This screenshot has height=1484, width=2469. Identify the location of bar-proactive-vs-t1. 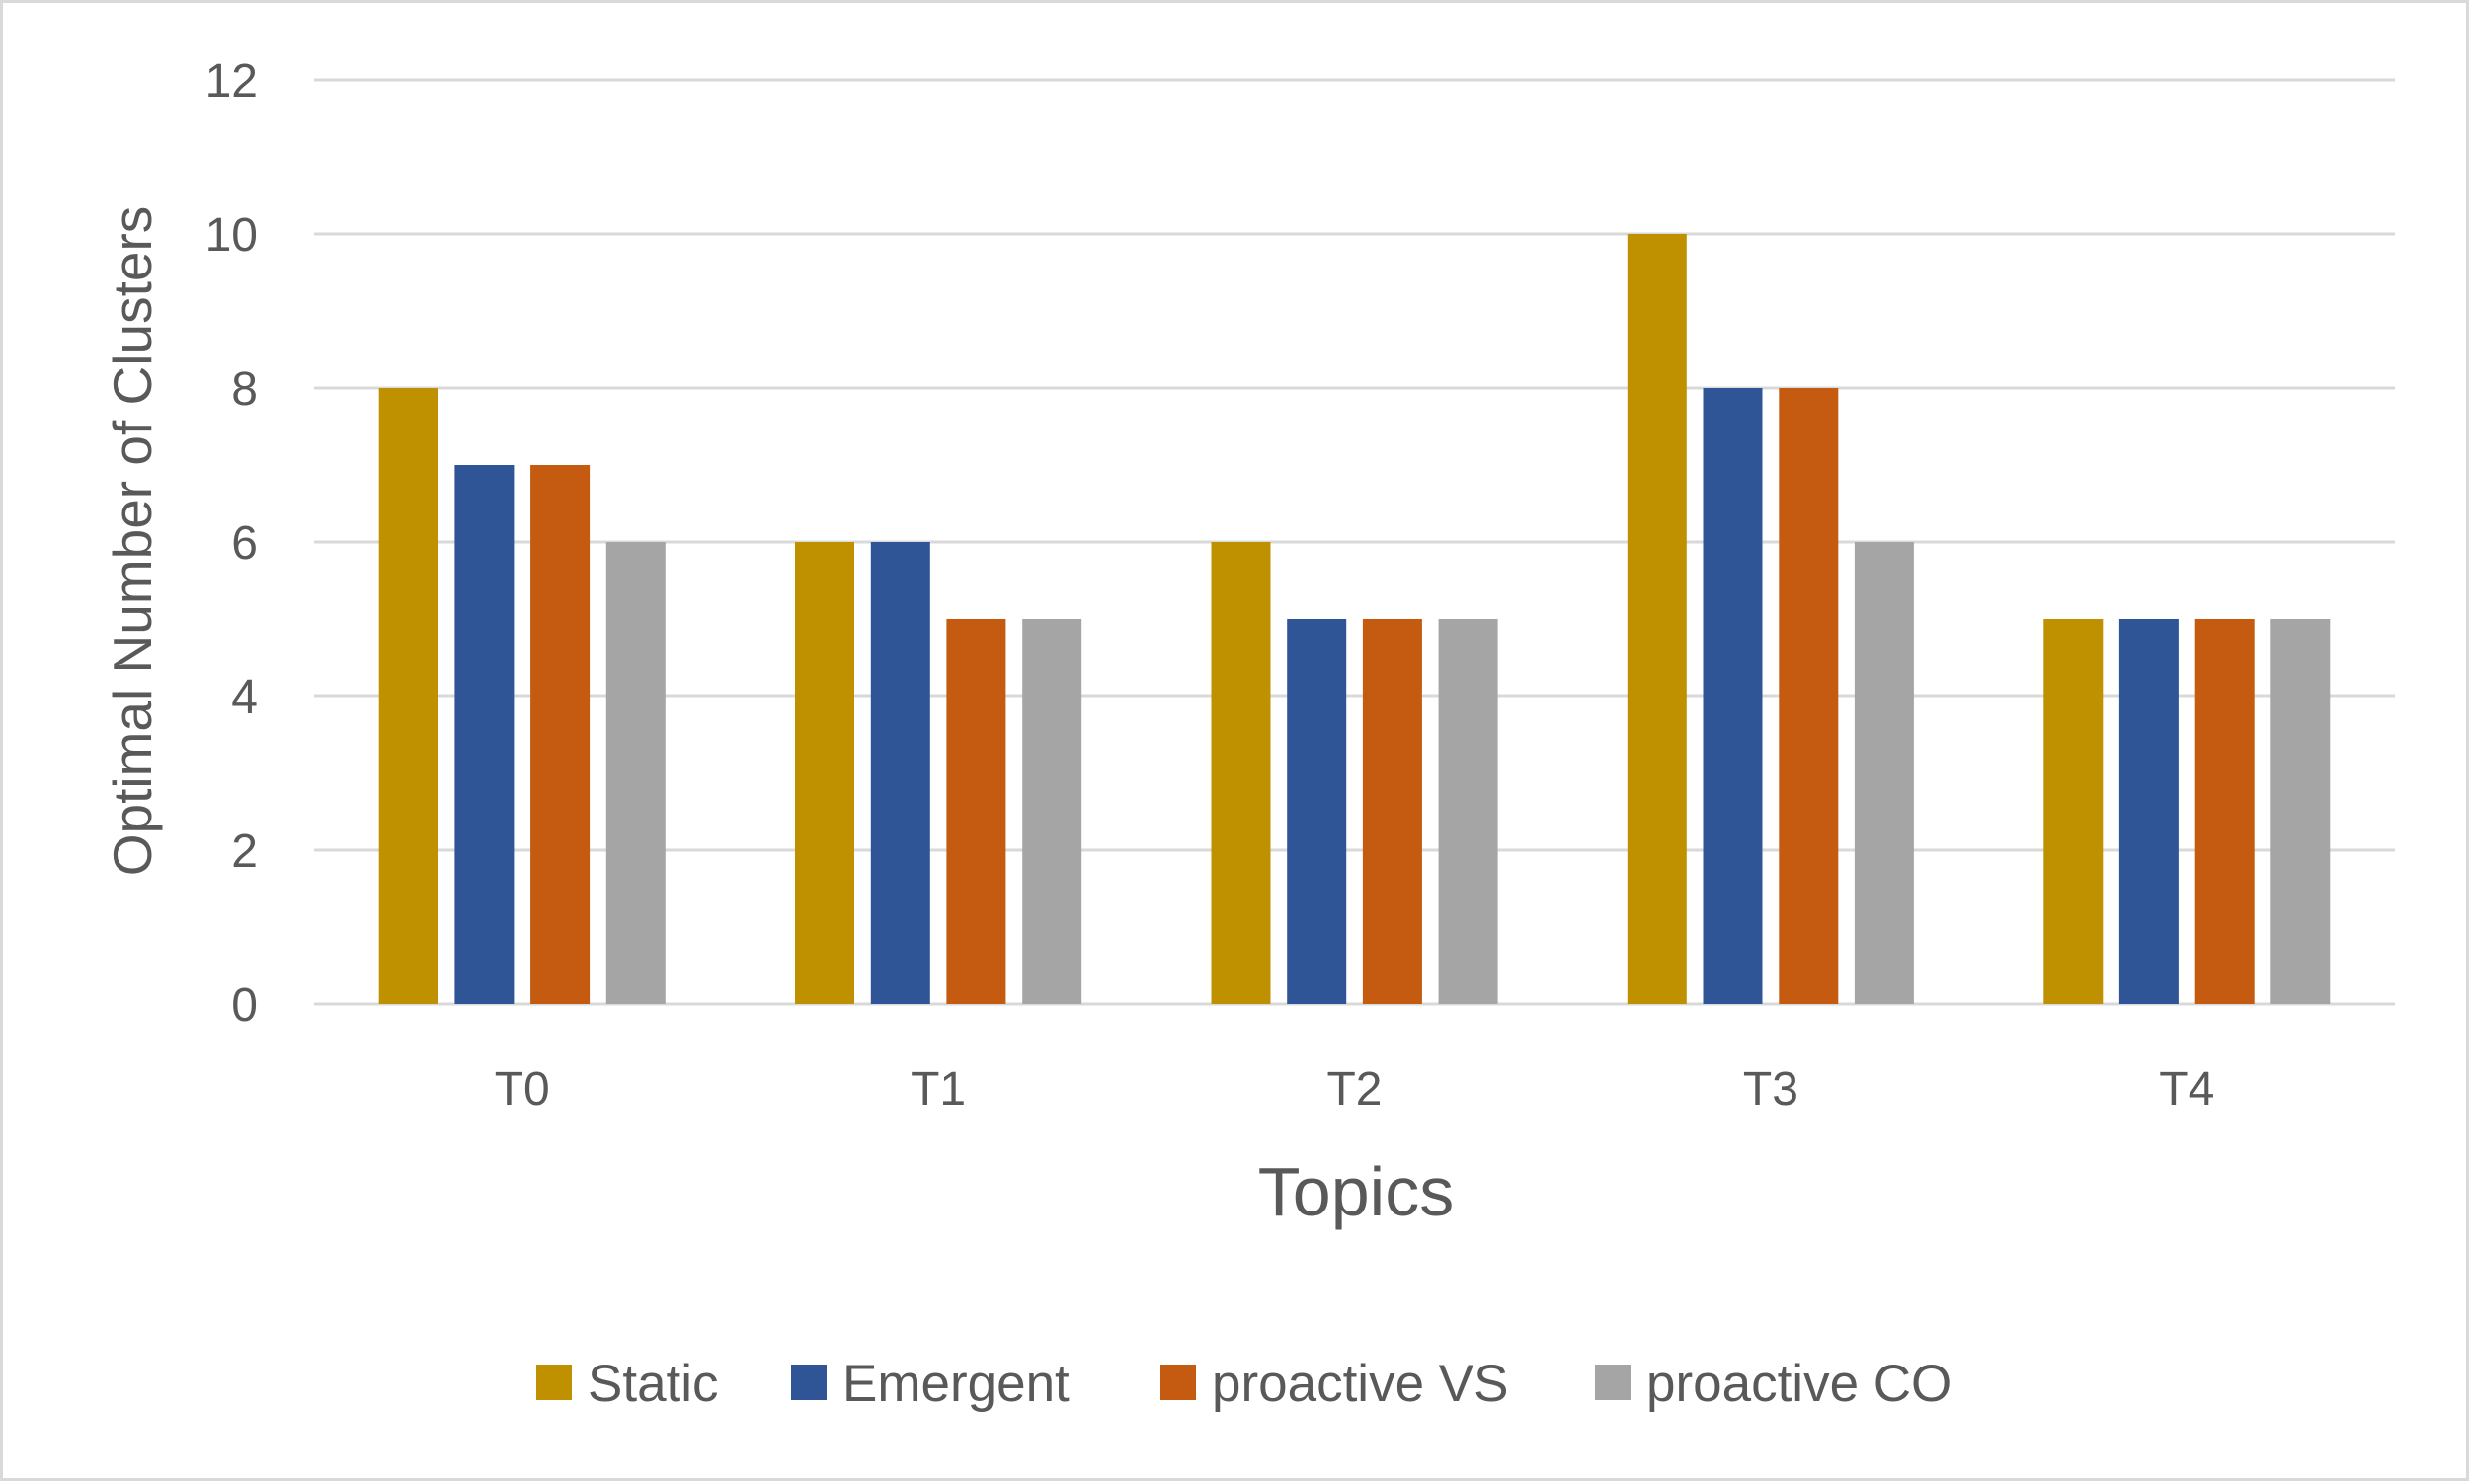
(976, 812).